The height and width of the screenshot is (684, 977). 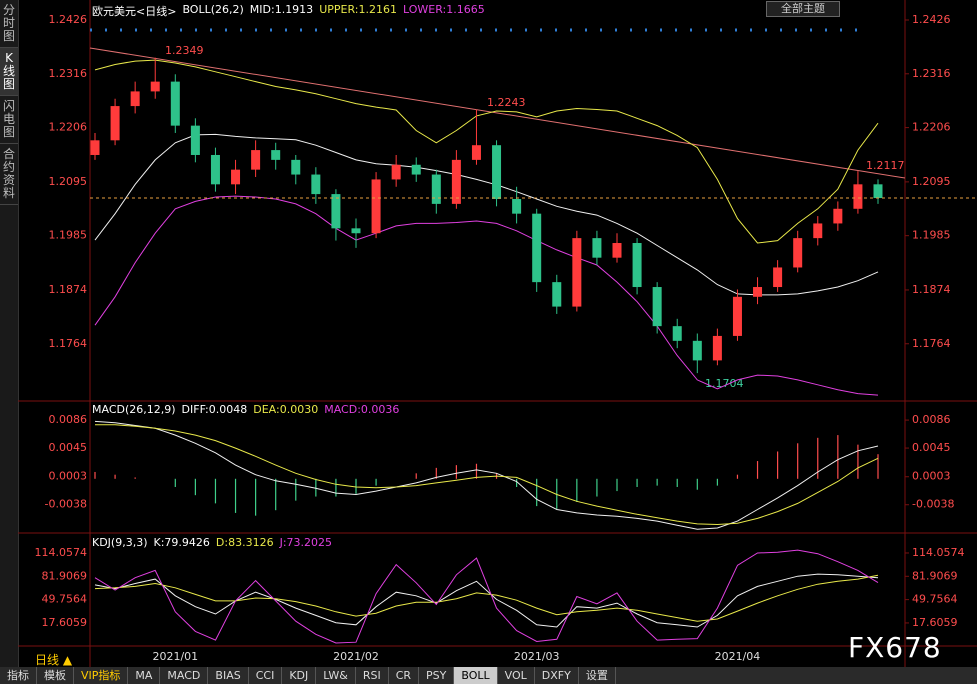 I want to click on indicator-tab: PSY, so click(x=437, y=675).